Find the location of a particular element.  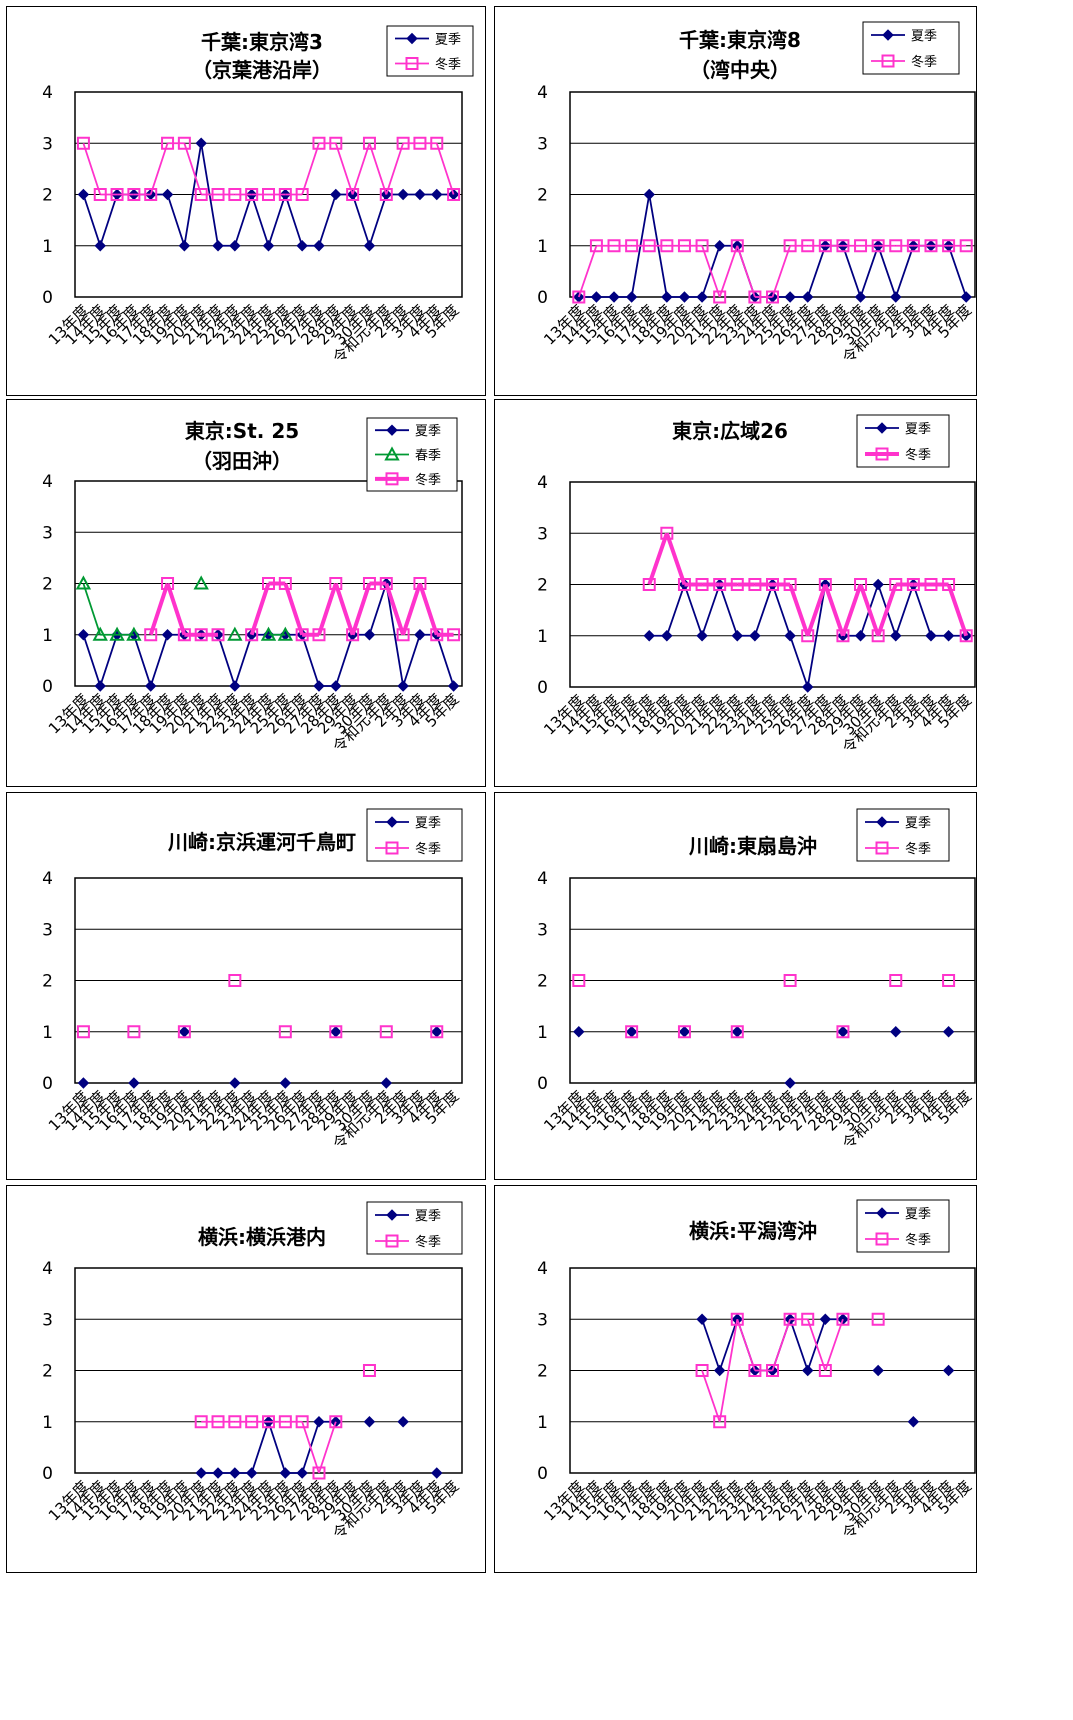

chart-title: 東京:St. 25 is located at coordinates (242, 431).